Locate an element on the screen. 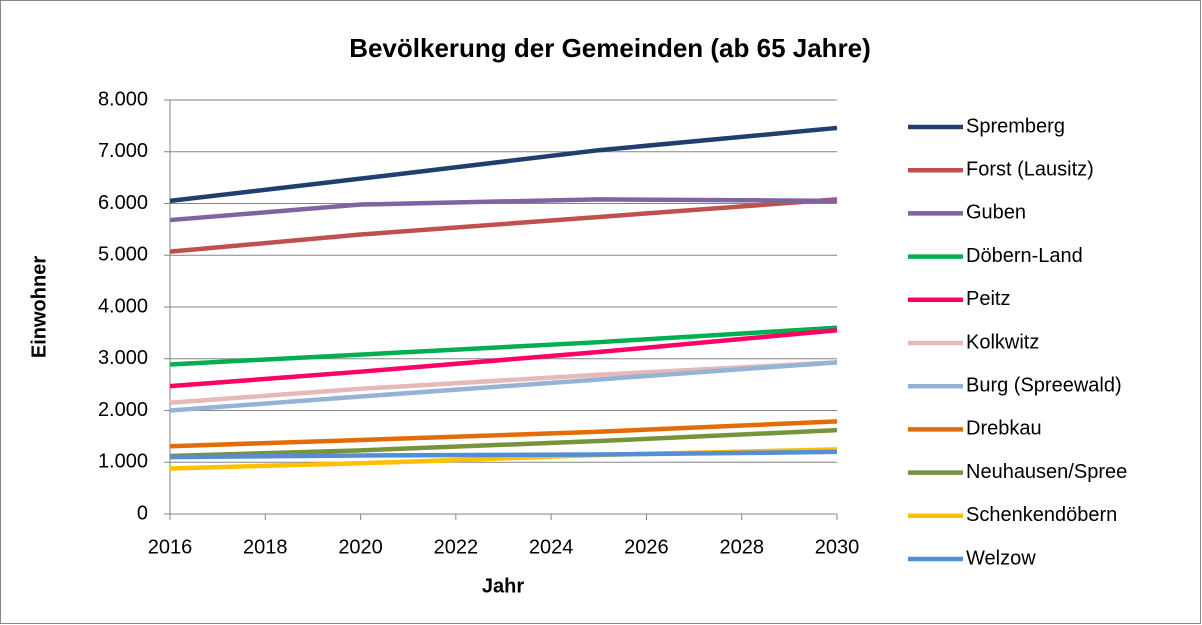 Image resolution: width=1202 pixels, height=625 pixels. x-tick-label: 2024 is located at coordinates (551, 547).